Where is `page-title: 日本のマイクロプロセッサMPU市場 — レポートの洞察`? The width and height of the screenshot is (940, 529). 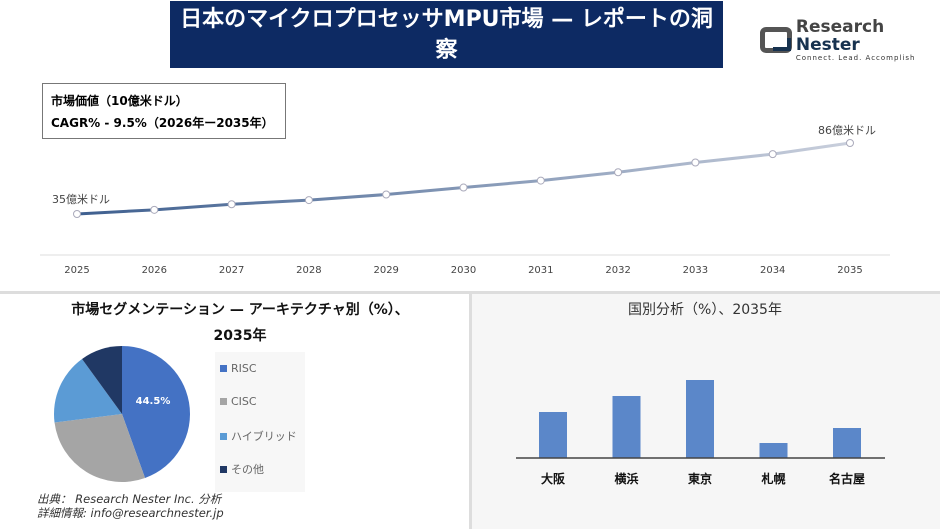
page-title: 日本のマイクロプロセッサMPU市場 — レポートの洞察 is located at coordinates (446, 34).